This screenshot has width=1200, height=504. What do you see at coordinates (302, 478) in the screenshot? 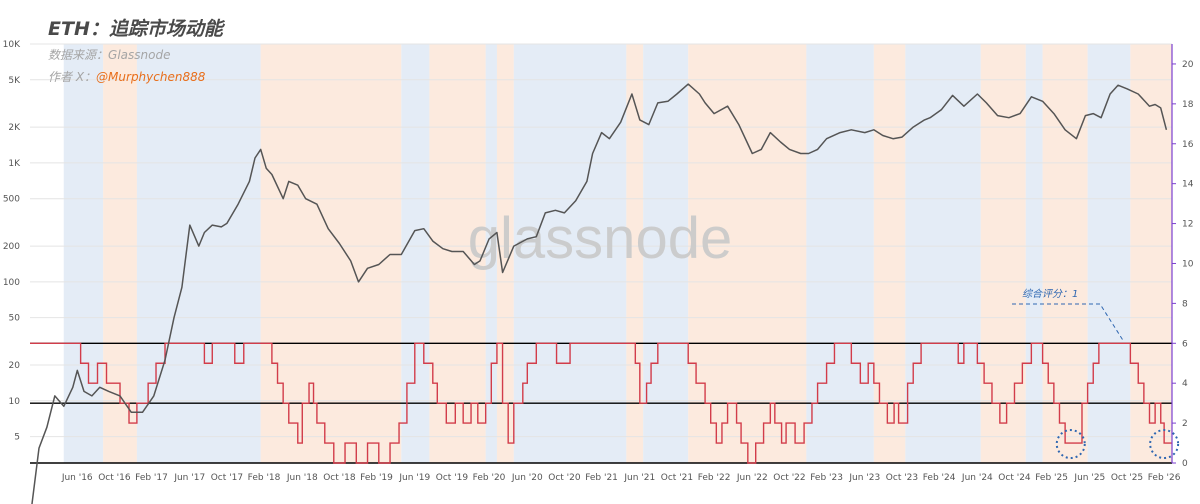
I see `x-tick-label: Jun '18` at bounding box center [302, 478].